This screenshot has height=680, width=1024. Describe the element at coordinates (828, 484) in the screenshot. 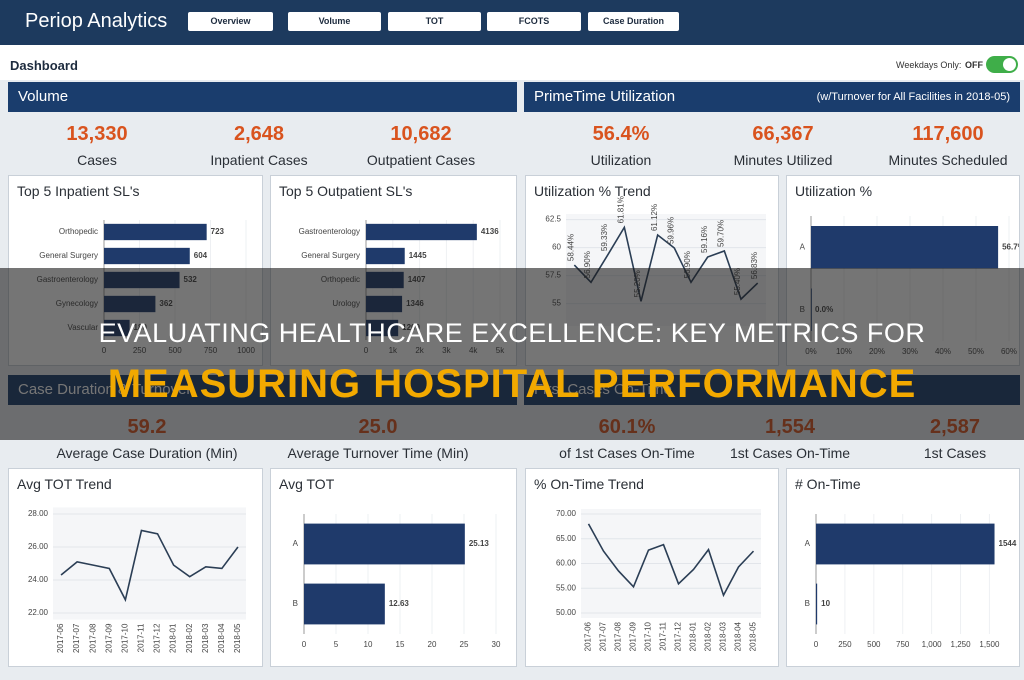

I see `chart-title: # On-Time` at that location.